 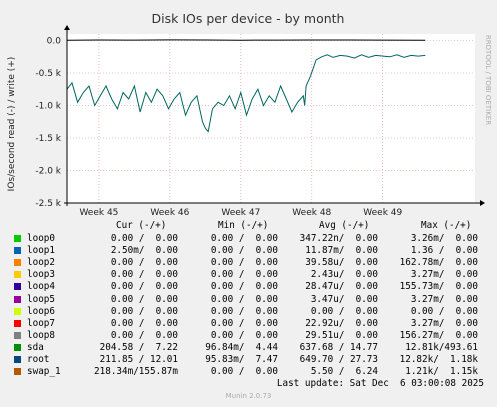 What do you see at coordinates (41, 263) in the screenshot?
I see `legend-name: loop2` at bounding box center [41, 263].